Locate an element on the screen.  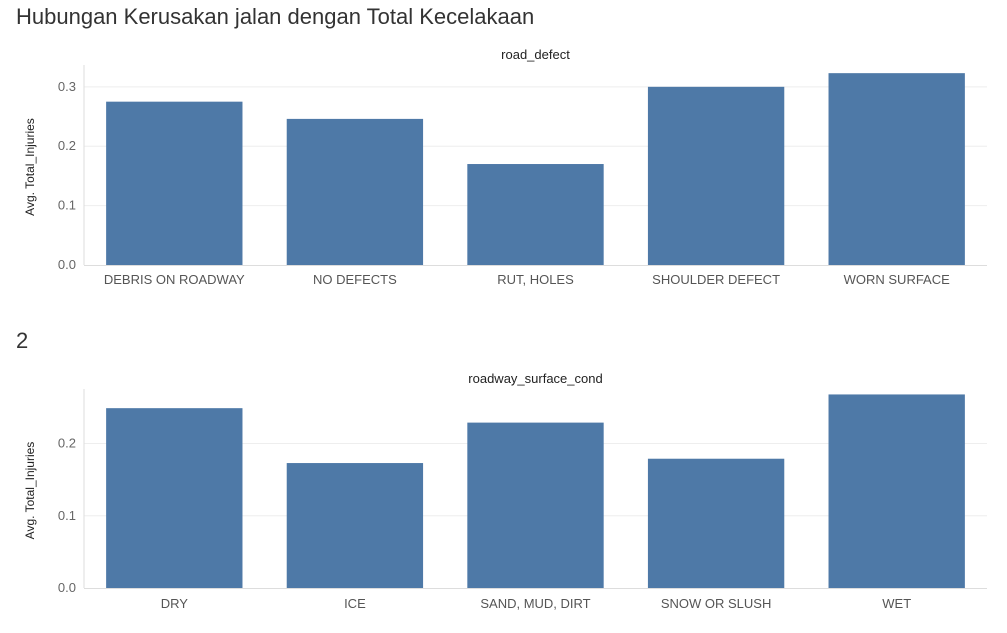
section-title: 2 is located at coordinates (22, 340).